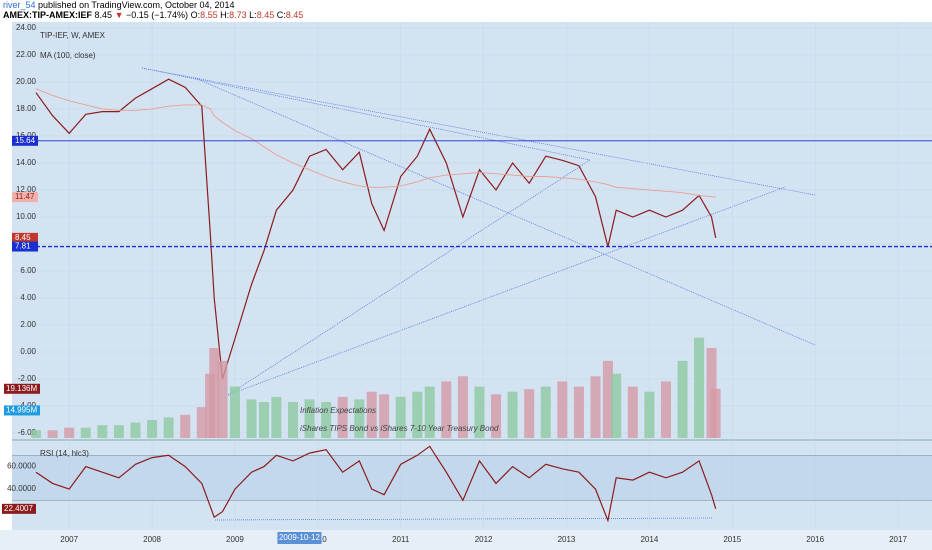 The image size is (932, 550). I want to click on rsi-last-bg, so click(19, 508).